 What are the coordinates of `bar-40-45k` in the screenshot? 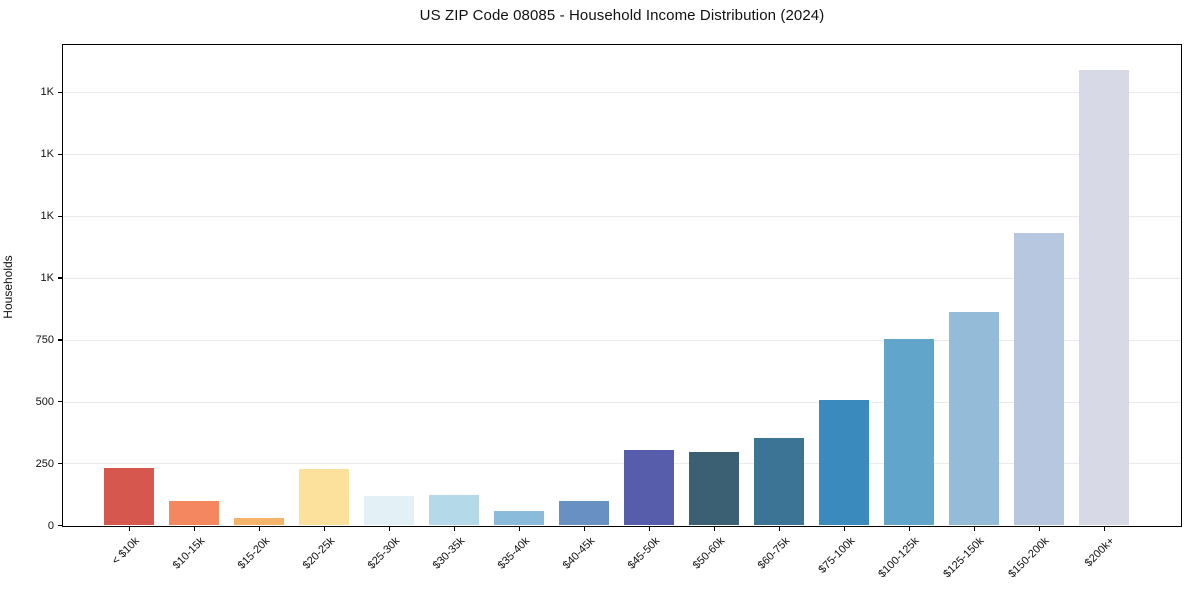 It's located at (584, 513).